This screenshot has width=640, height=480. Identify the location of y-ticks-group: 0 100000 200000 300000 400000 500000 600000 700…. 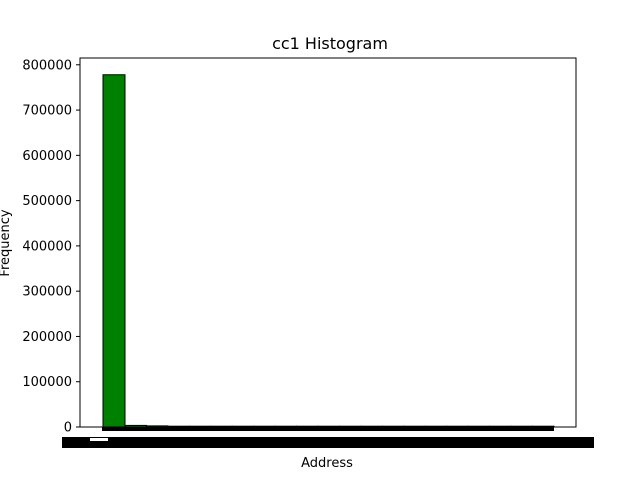
(51, 247).